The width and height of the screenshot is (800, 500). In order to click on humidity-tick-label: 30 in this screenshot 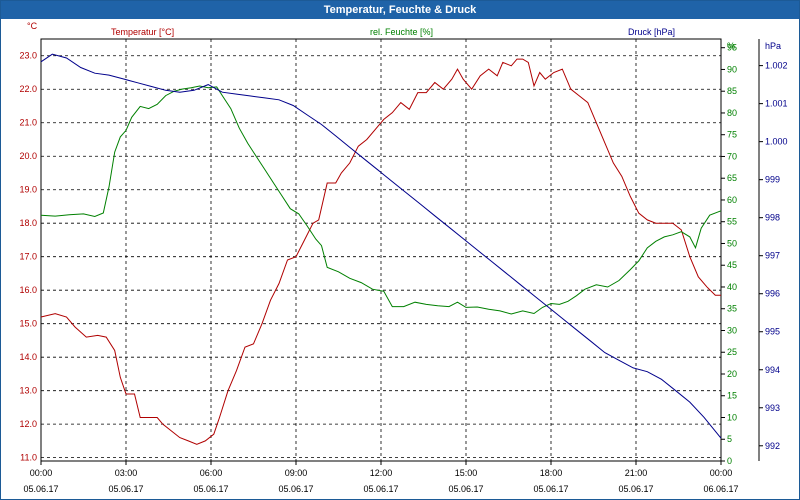, I will do `click(732, 330)`.